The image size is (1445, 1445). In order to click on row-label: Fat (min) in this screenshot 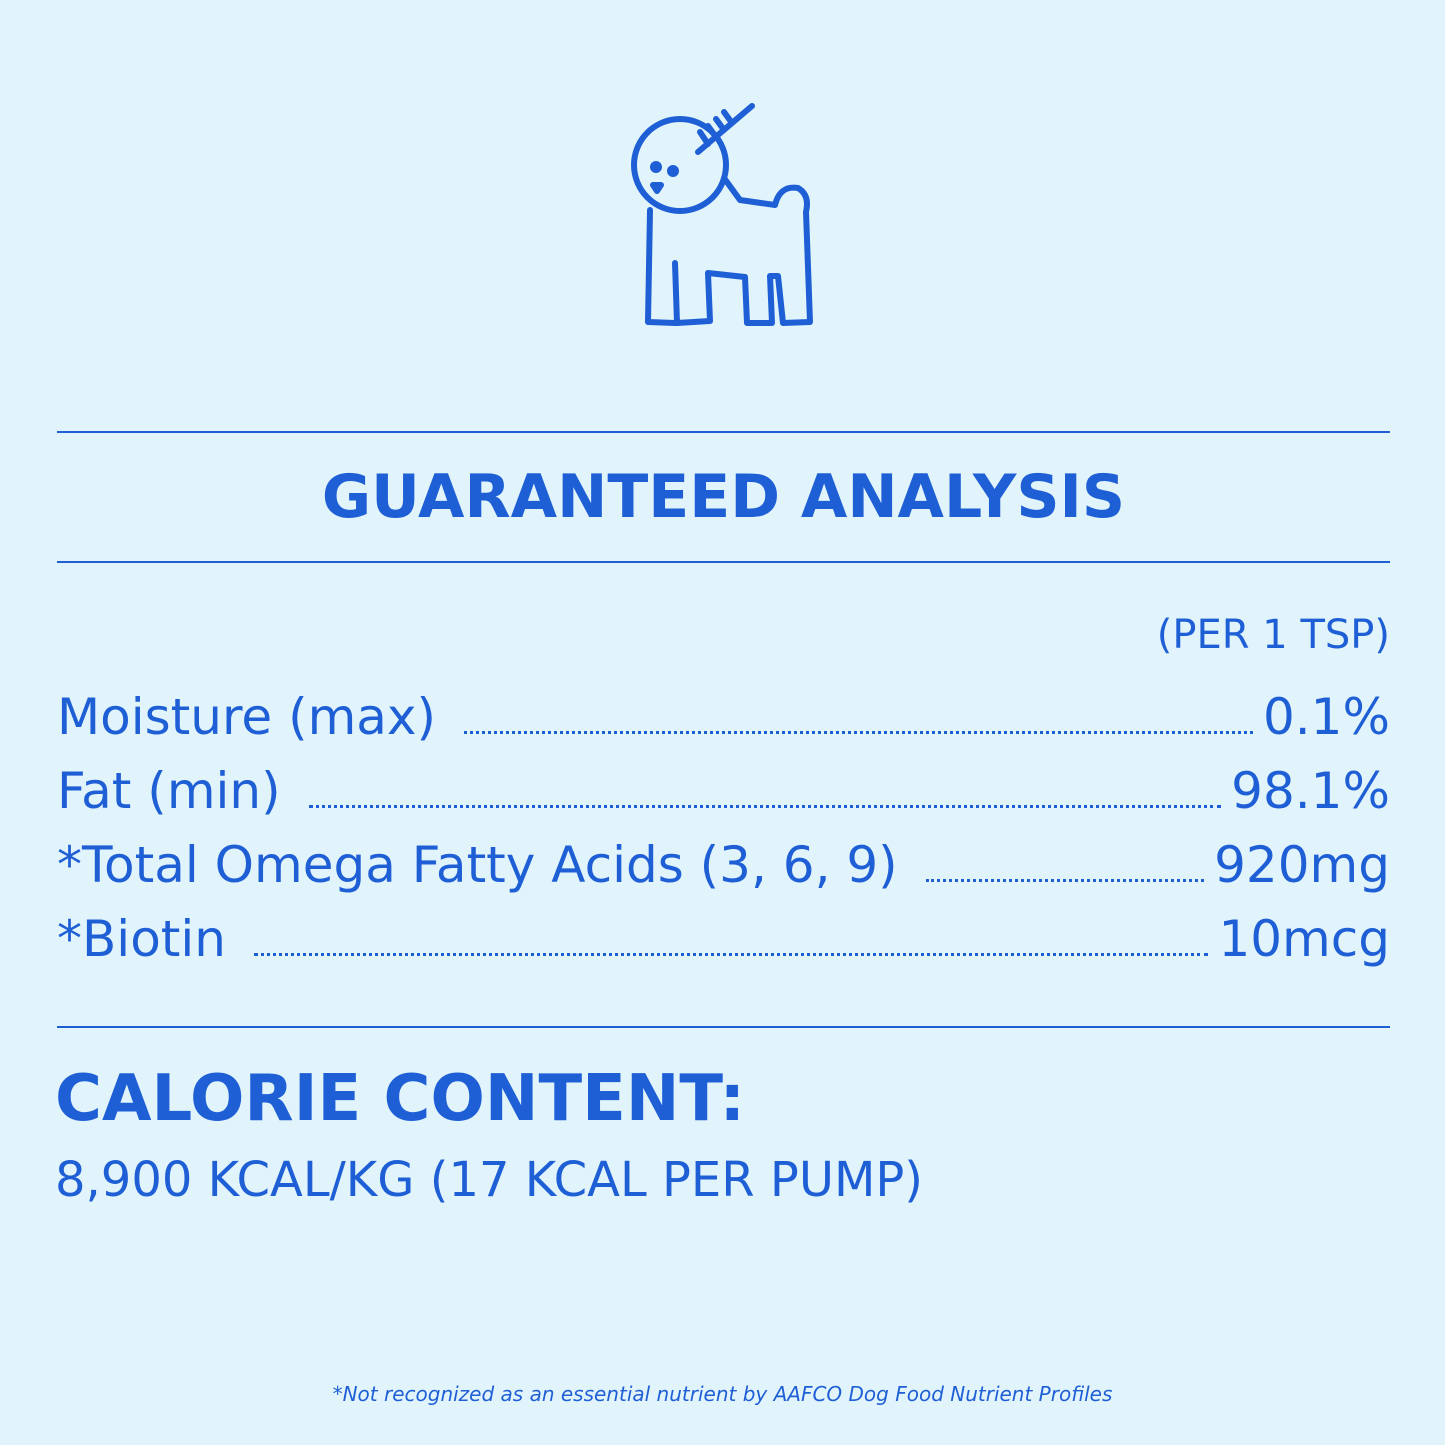, I will do `click(169, 791)`.